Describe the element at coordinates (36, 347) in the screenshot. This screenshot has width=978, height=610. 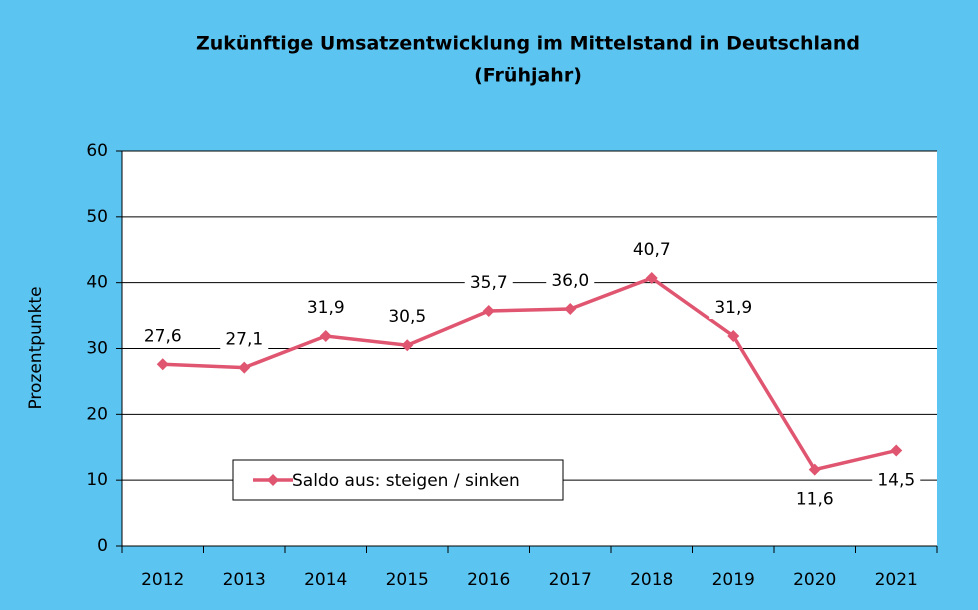
I see `y-axis-label: Prozentpunkte` at that location.